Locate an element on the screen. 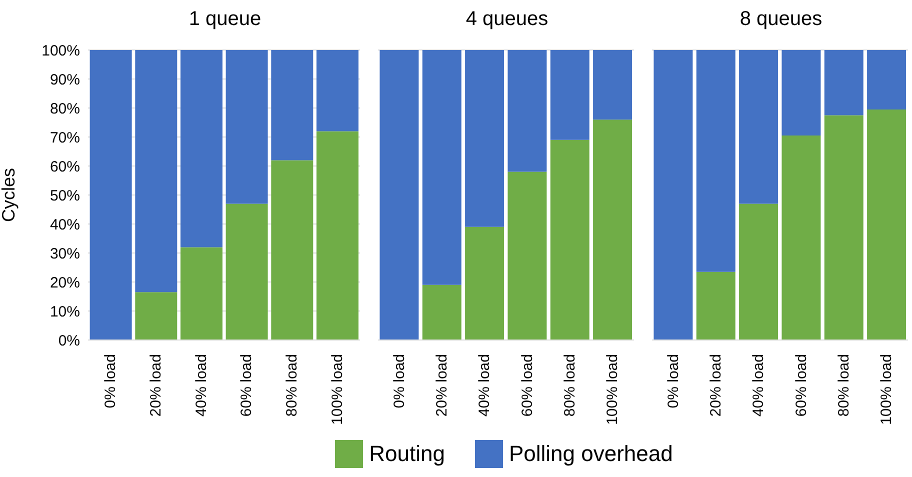  y-tick-label: 80% is located at coordinates (65, 109).